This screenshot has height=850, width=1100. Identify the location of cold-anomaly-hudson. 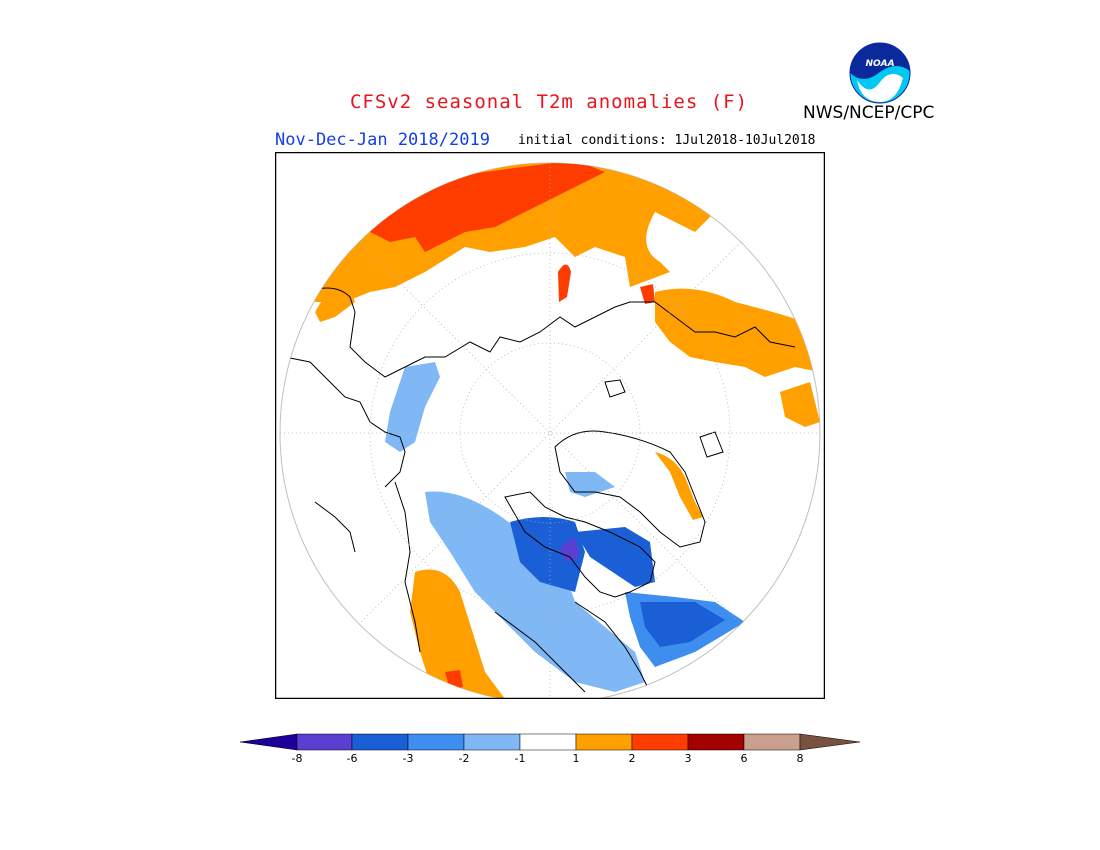
(615, 557).